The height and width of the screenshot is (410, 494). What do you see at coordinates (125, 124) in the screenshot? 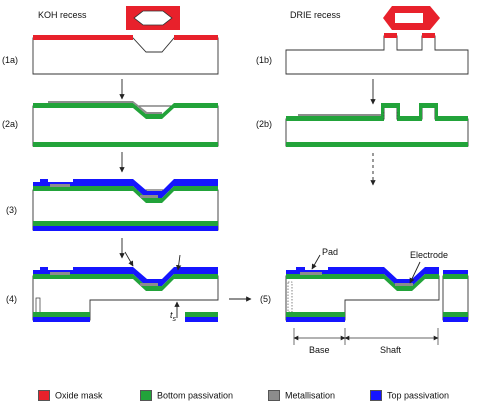
I see `step-2a-wafer` at bounding box center [125, 124].